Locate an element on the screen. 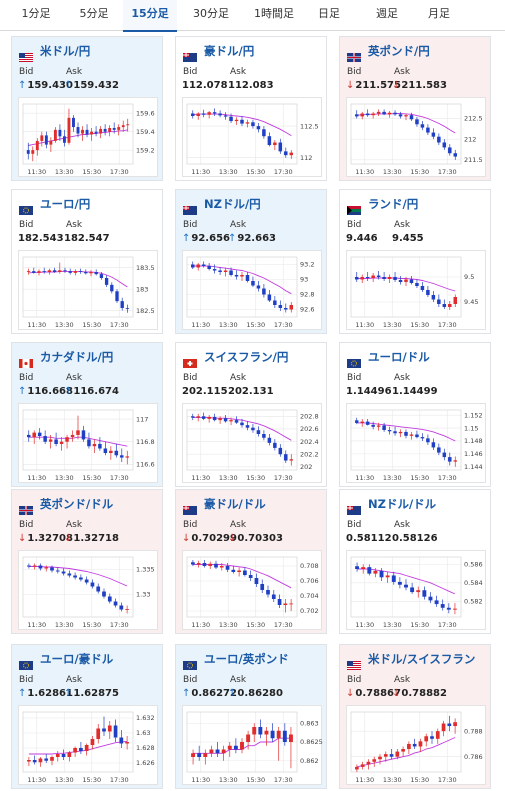 This screenshot has width=505, height=791. arrow-down-icon: ↓ is located at coordinates (232, 538).